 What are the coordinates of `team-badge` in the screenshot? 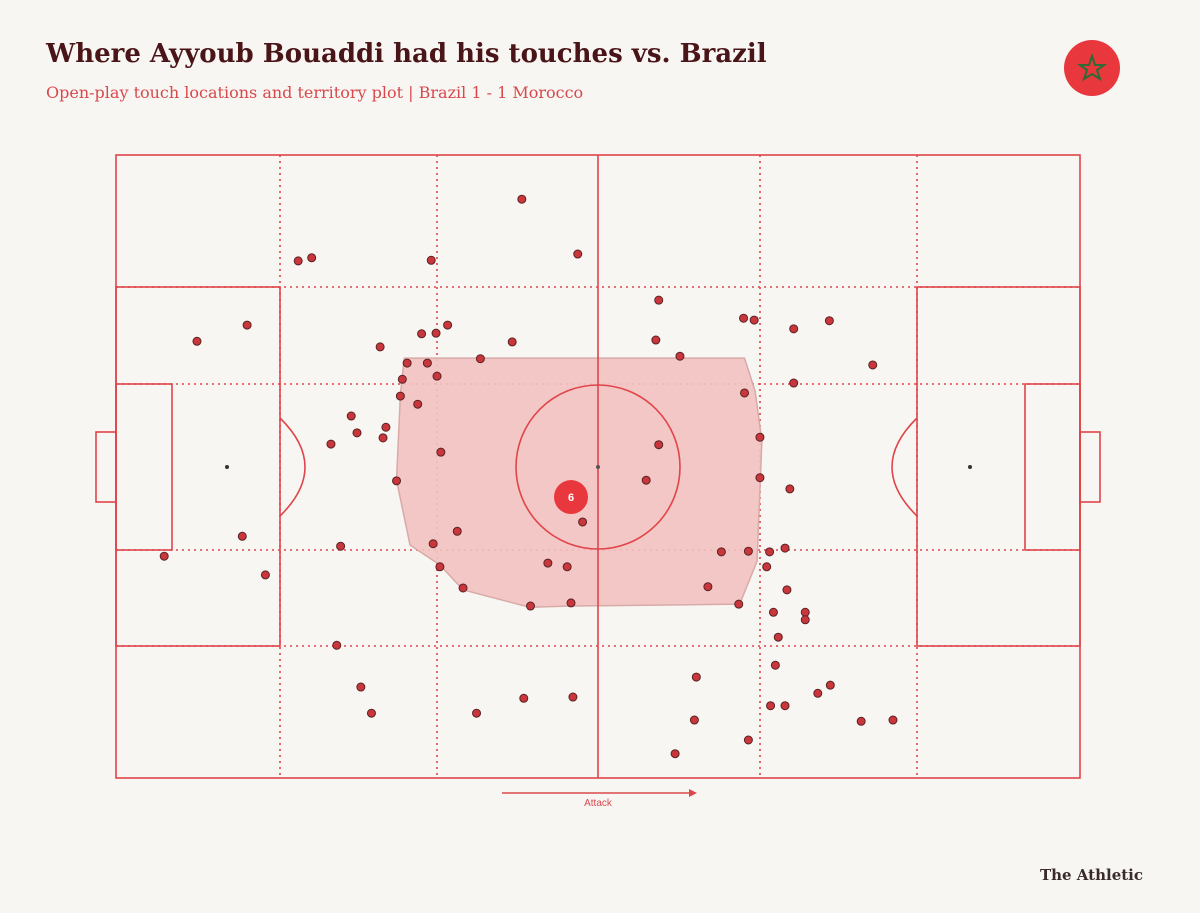 It's located at (1092, 68).